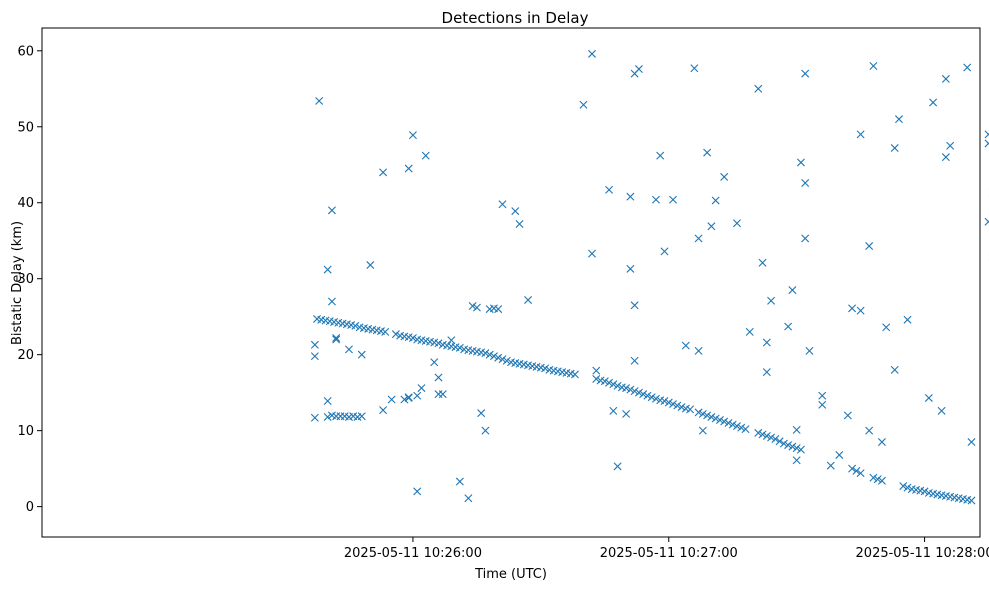 This screenshot has height=590, width=989. What do you see at coordinates (17, 283) in the screenshot?
I see `y-axis-label: Bistatic Delay (km)` at bounding box center [17, 283].